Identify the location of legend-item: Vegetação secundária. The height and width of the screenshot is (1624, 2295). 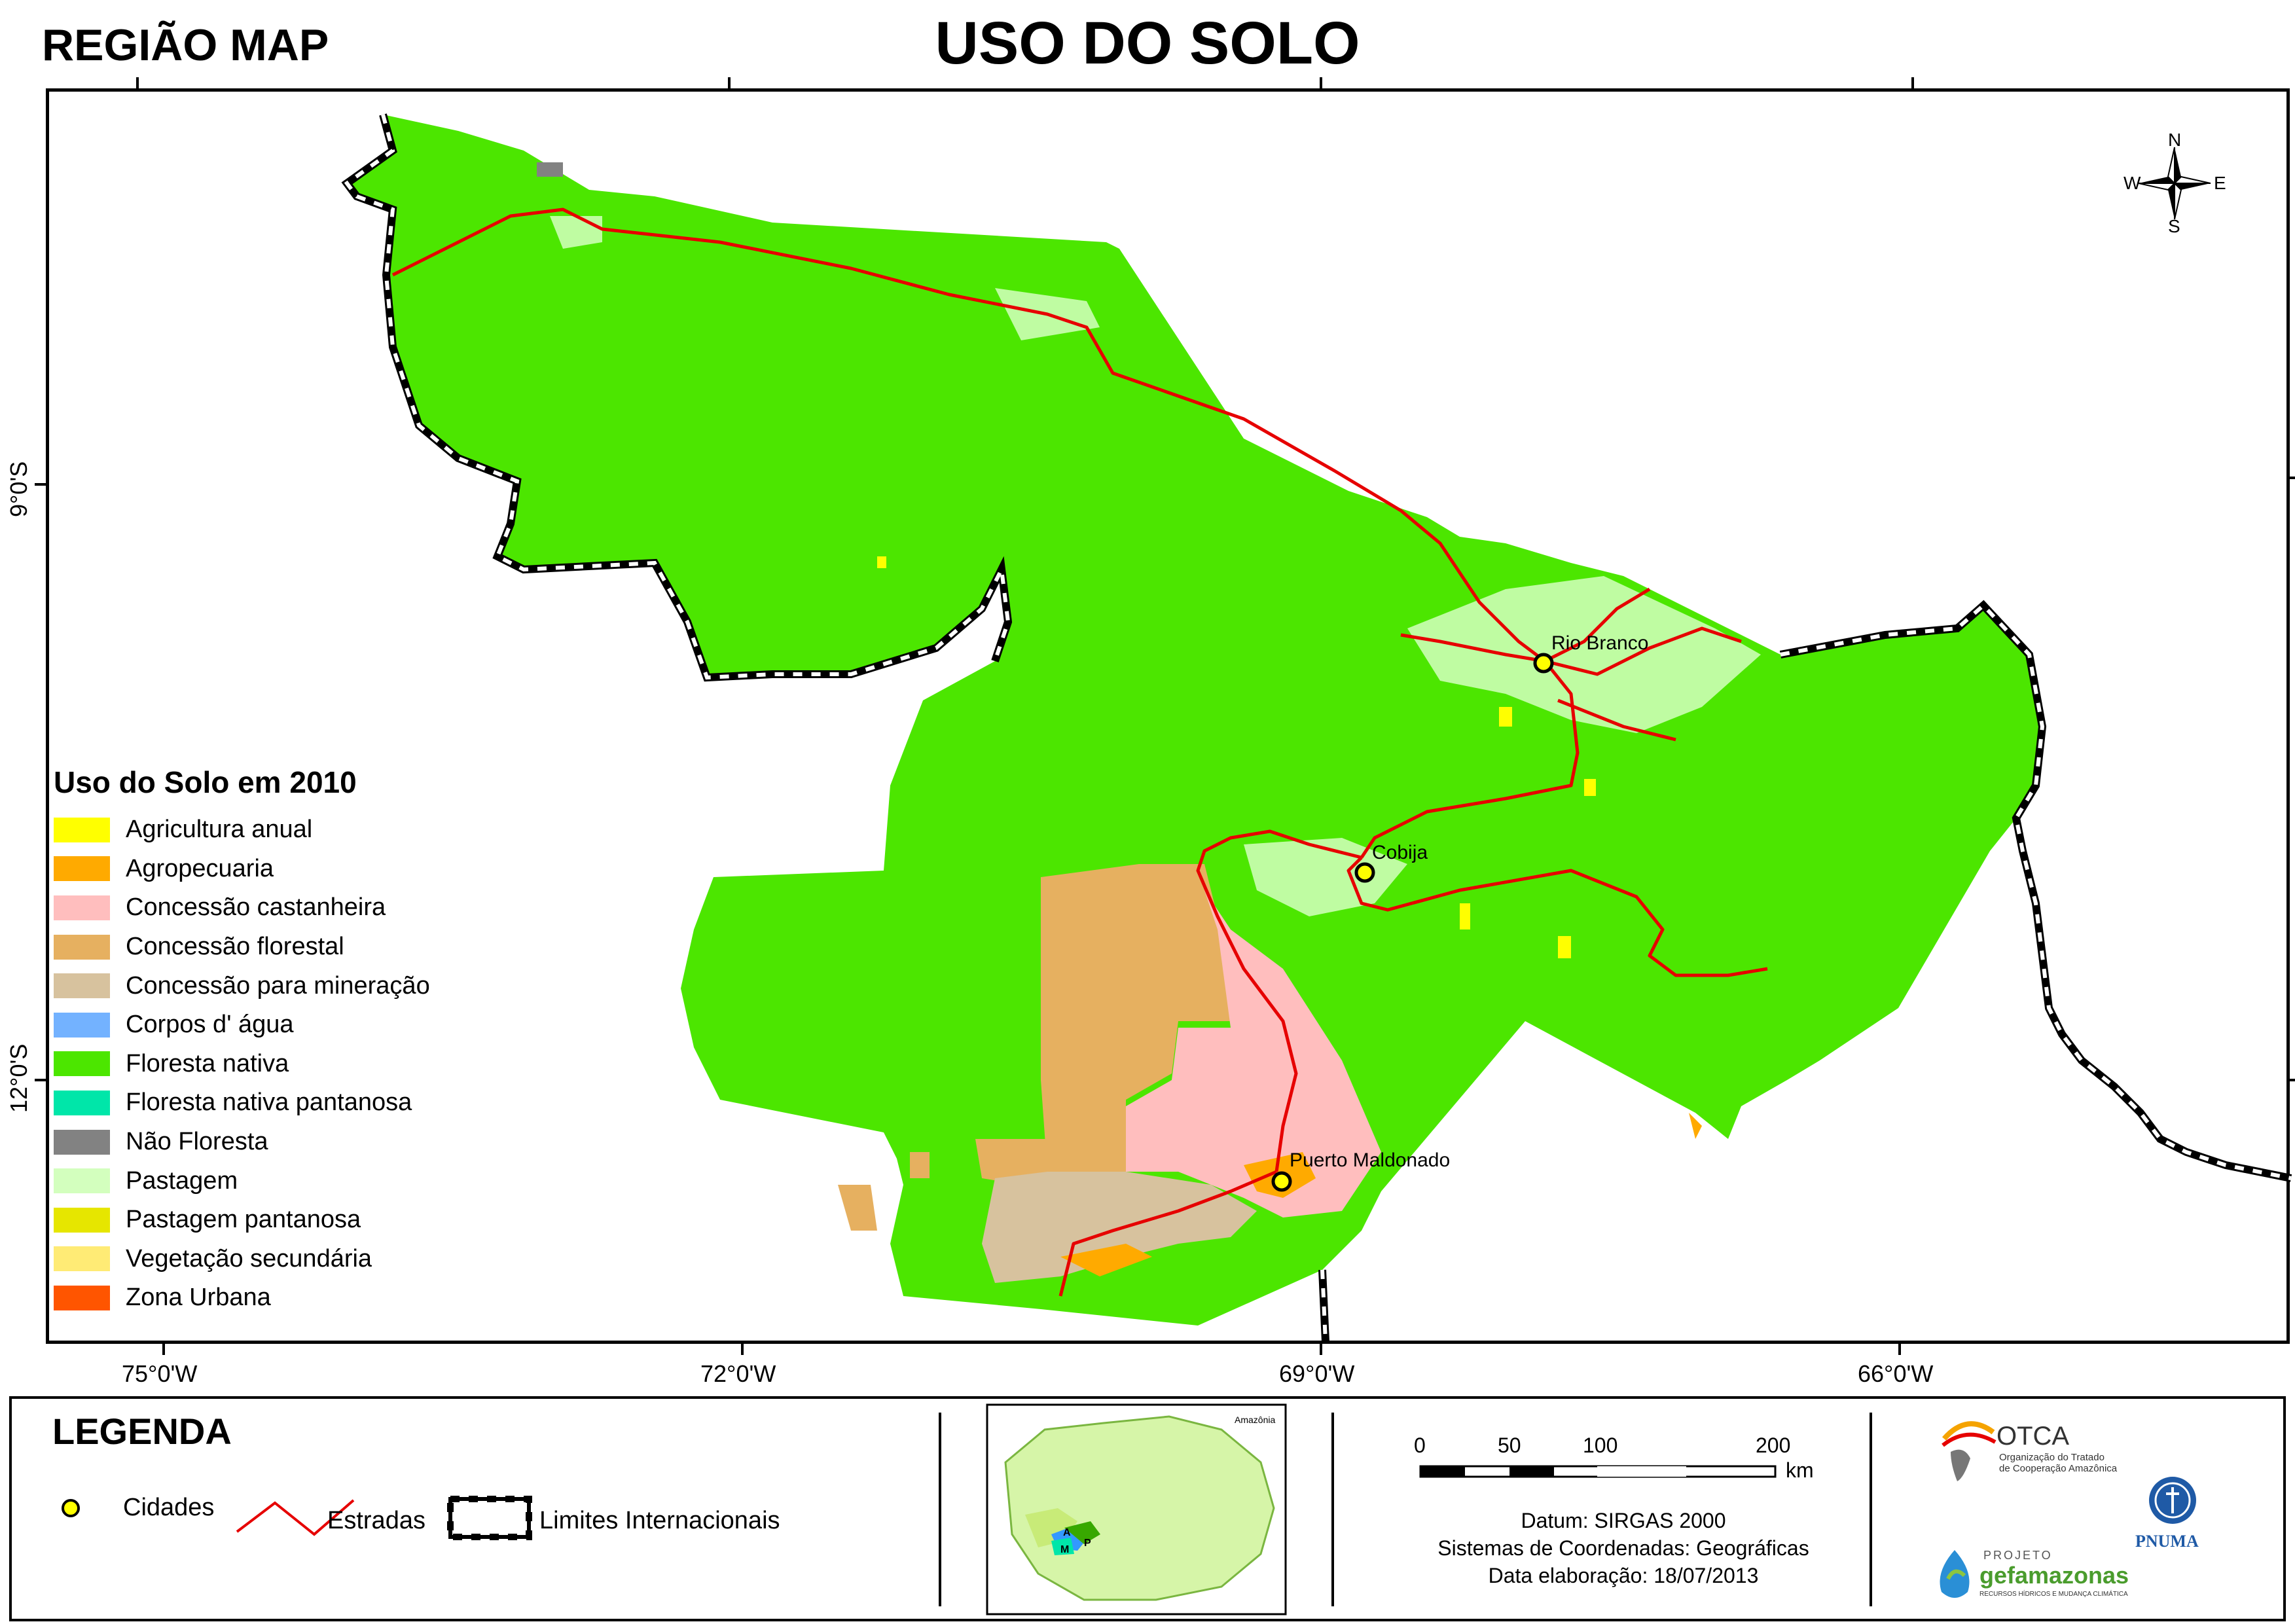
(264, 1259).